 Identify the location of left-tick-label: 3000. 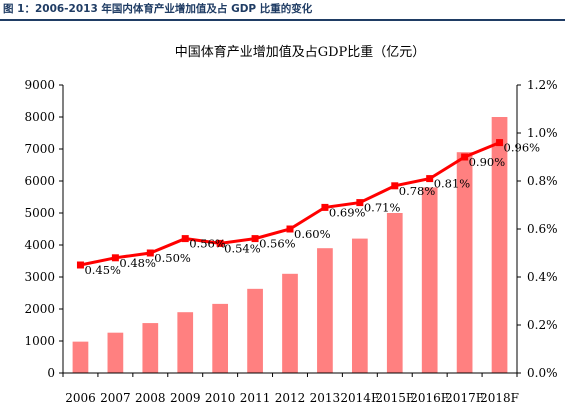
(39, 277).